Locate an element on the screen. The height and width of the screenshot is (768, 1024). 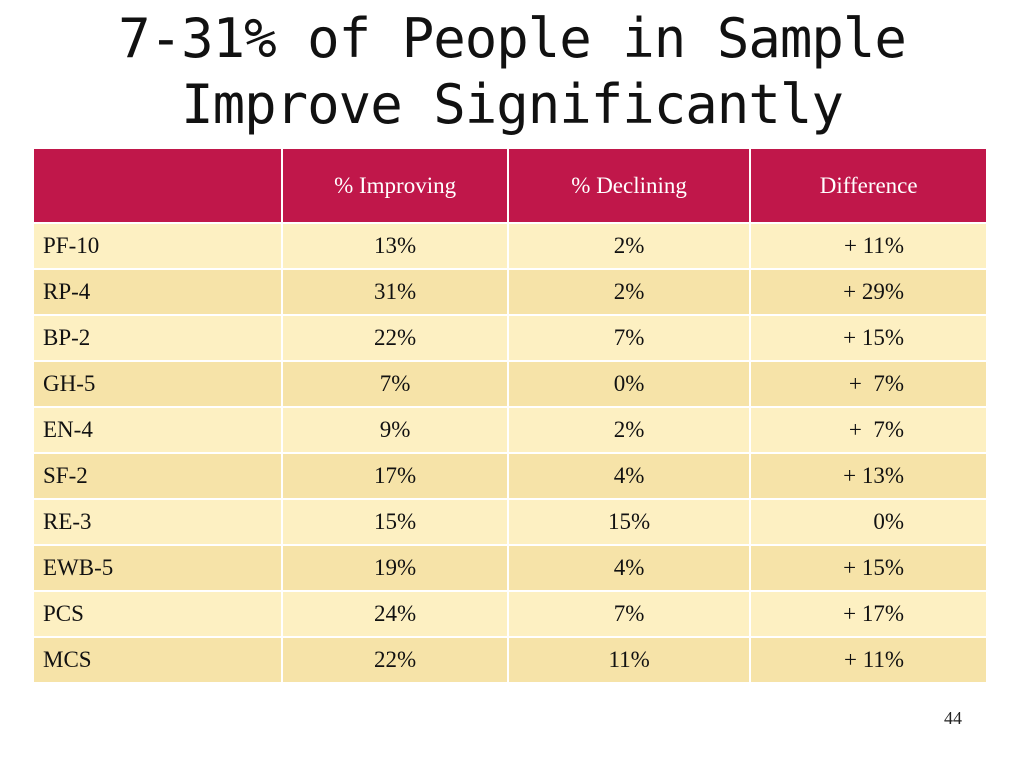
row-label: BP-2 is located at coordinates (157, 338).